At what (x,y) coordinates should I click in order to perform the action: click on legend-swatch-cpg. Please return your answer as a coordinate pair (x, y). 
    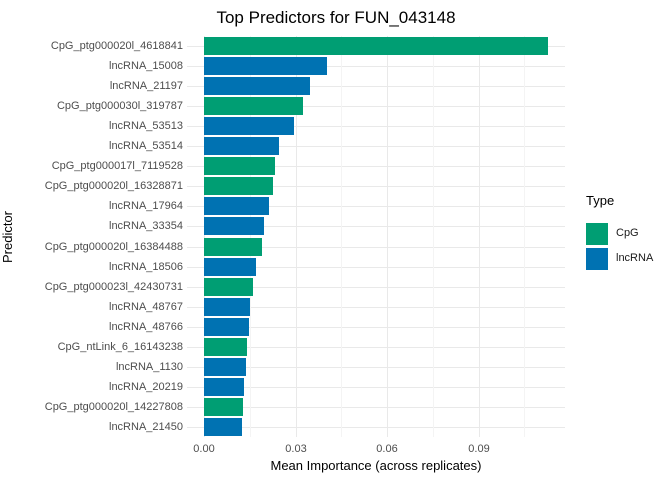
    Looking at the image, I should click on (597, 234).